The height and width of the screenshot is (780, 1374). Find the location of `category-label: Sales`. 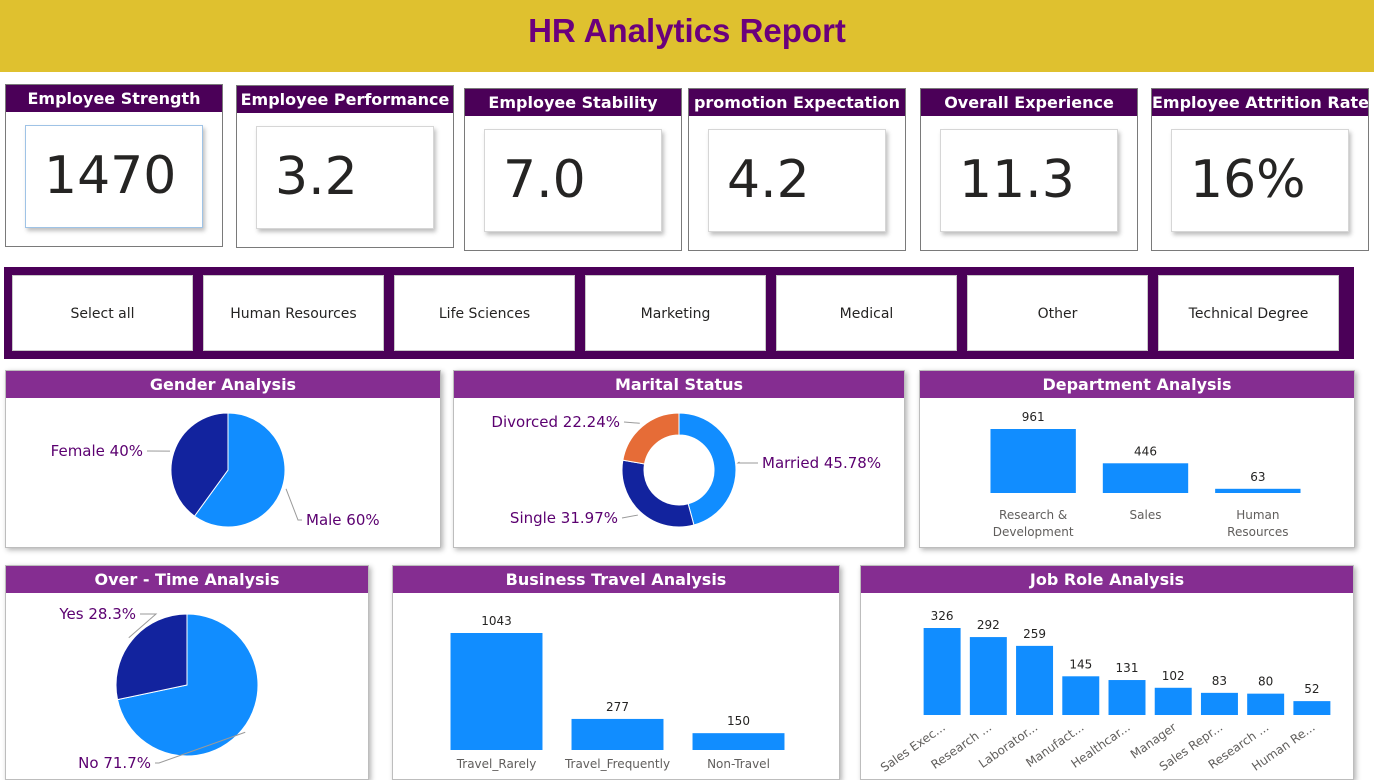

category-label: Sales is located at coordinates (1146, 515).